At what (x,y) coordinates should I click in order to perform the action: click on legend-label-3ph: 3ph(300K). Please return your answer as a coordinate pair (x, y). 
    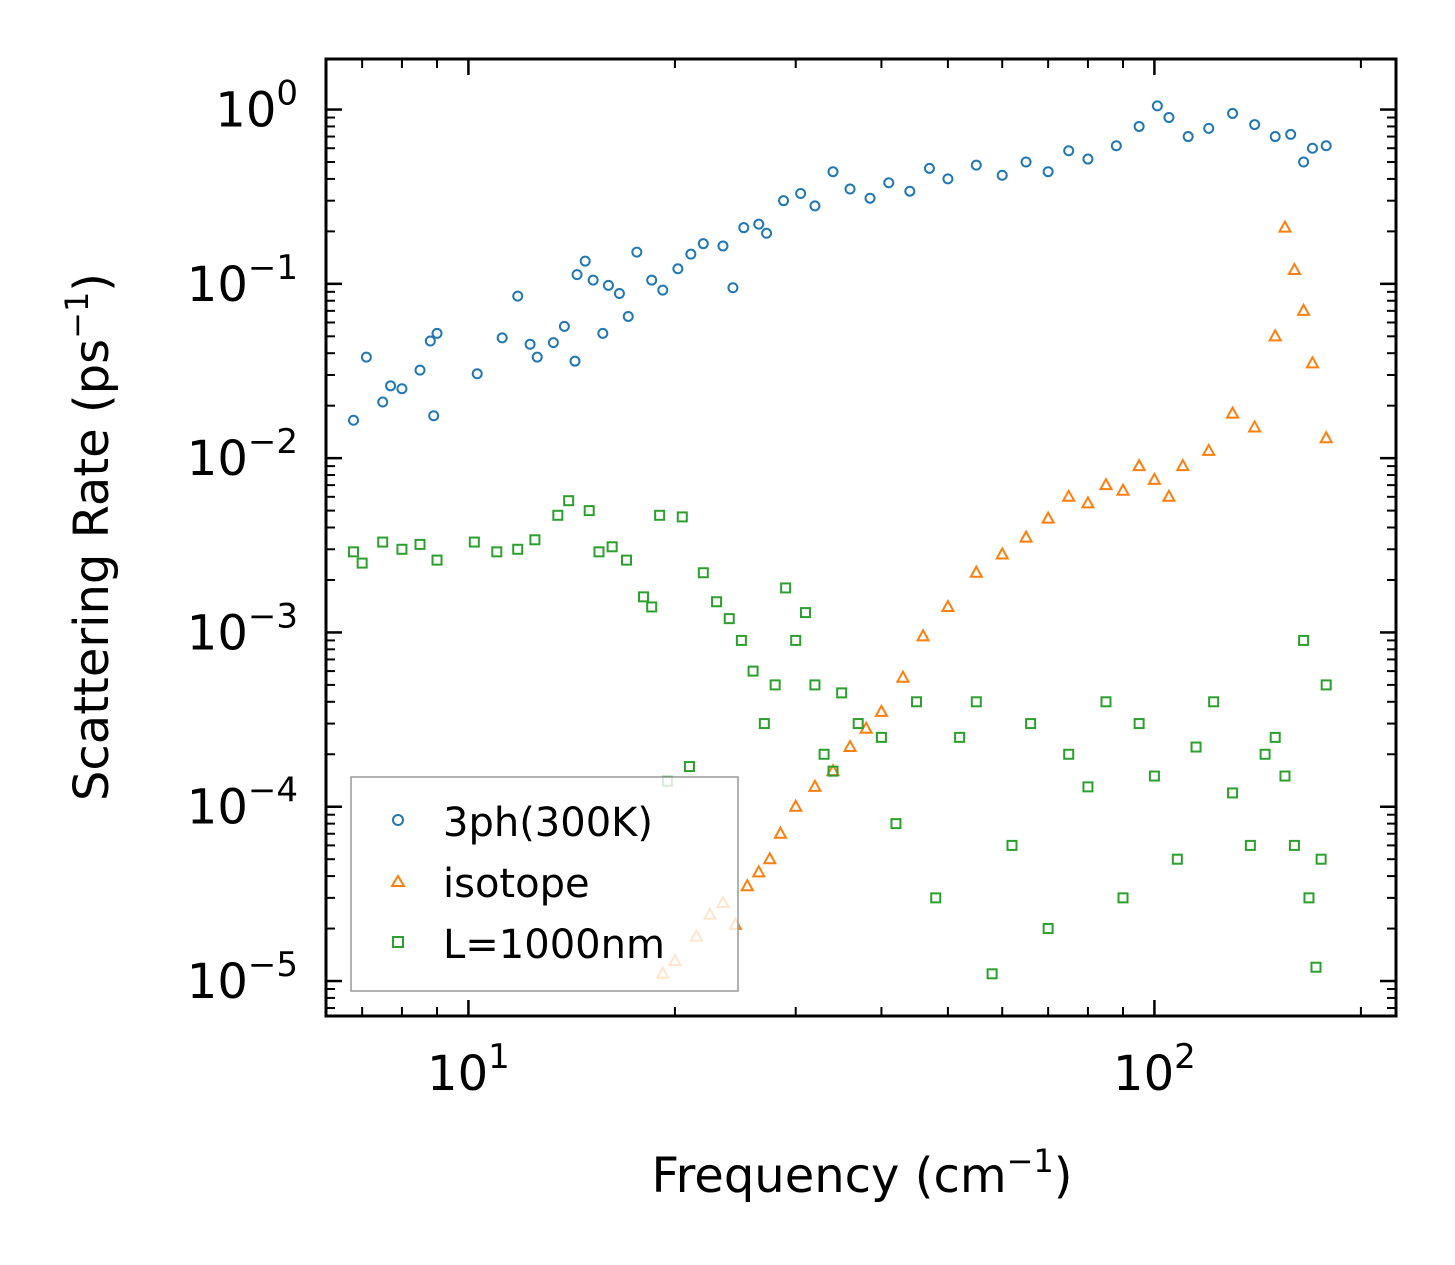
    Looking at the image, I should click on (548, 823).